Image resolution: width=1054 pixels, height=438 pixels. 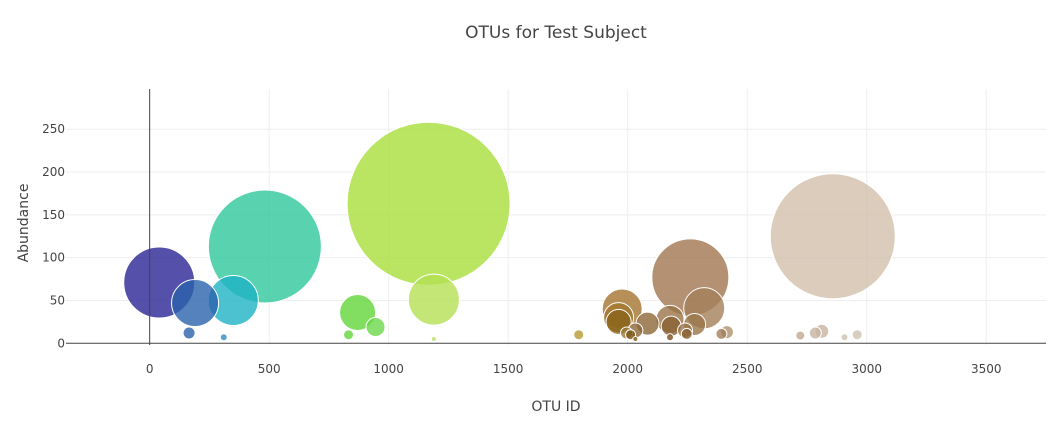 I want to click on y-tick-label: 250, so click(x=53, y=129).